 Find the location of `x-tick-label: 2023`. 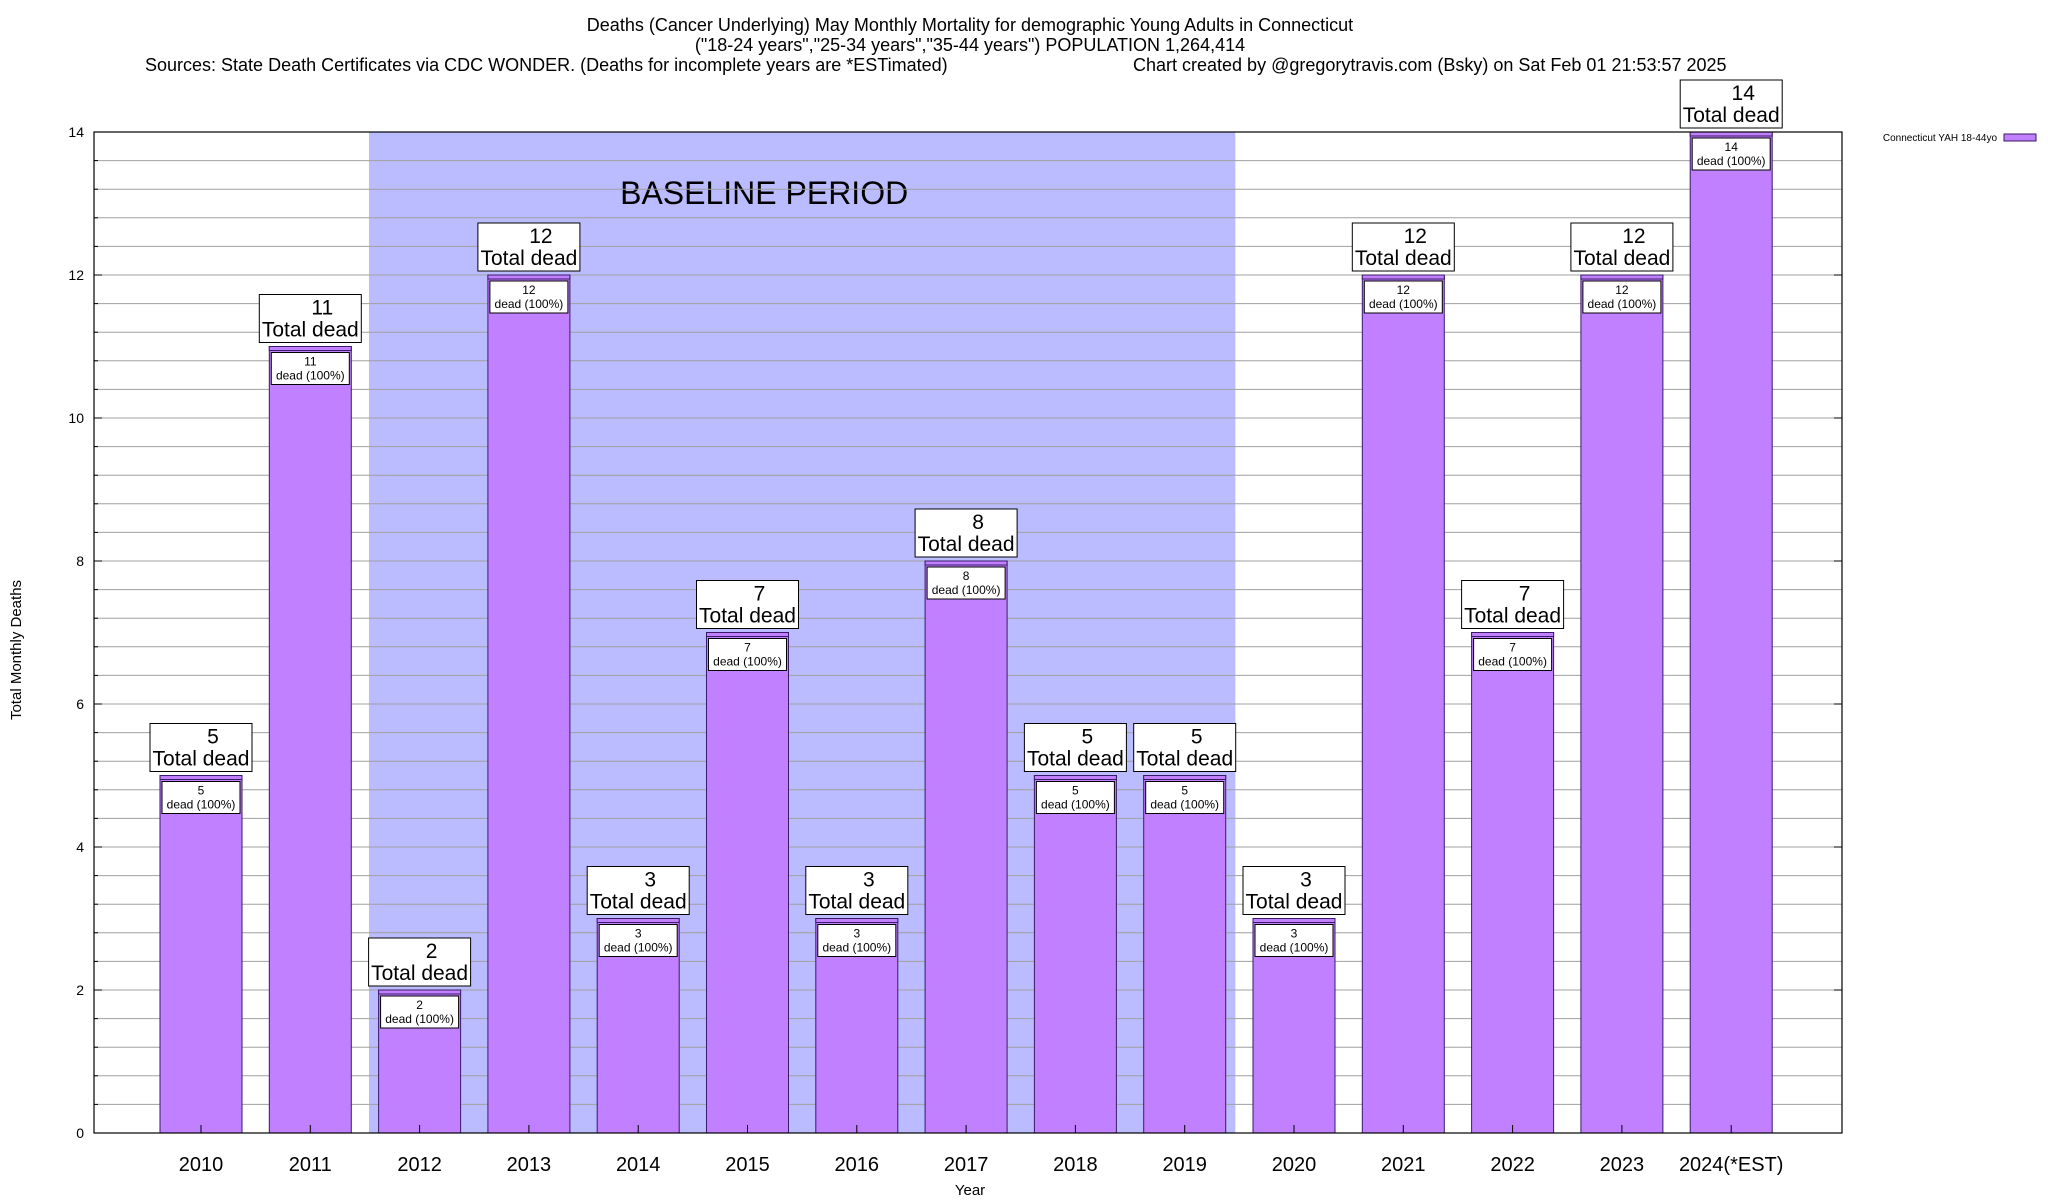

x-tick-label: 2023 is located at coordinates (1622, 1165).